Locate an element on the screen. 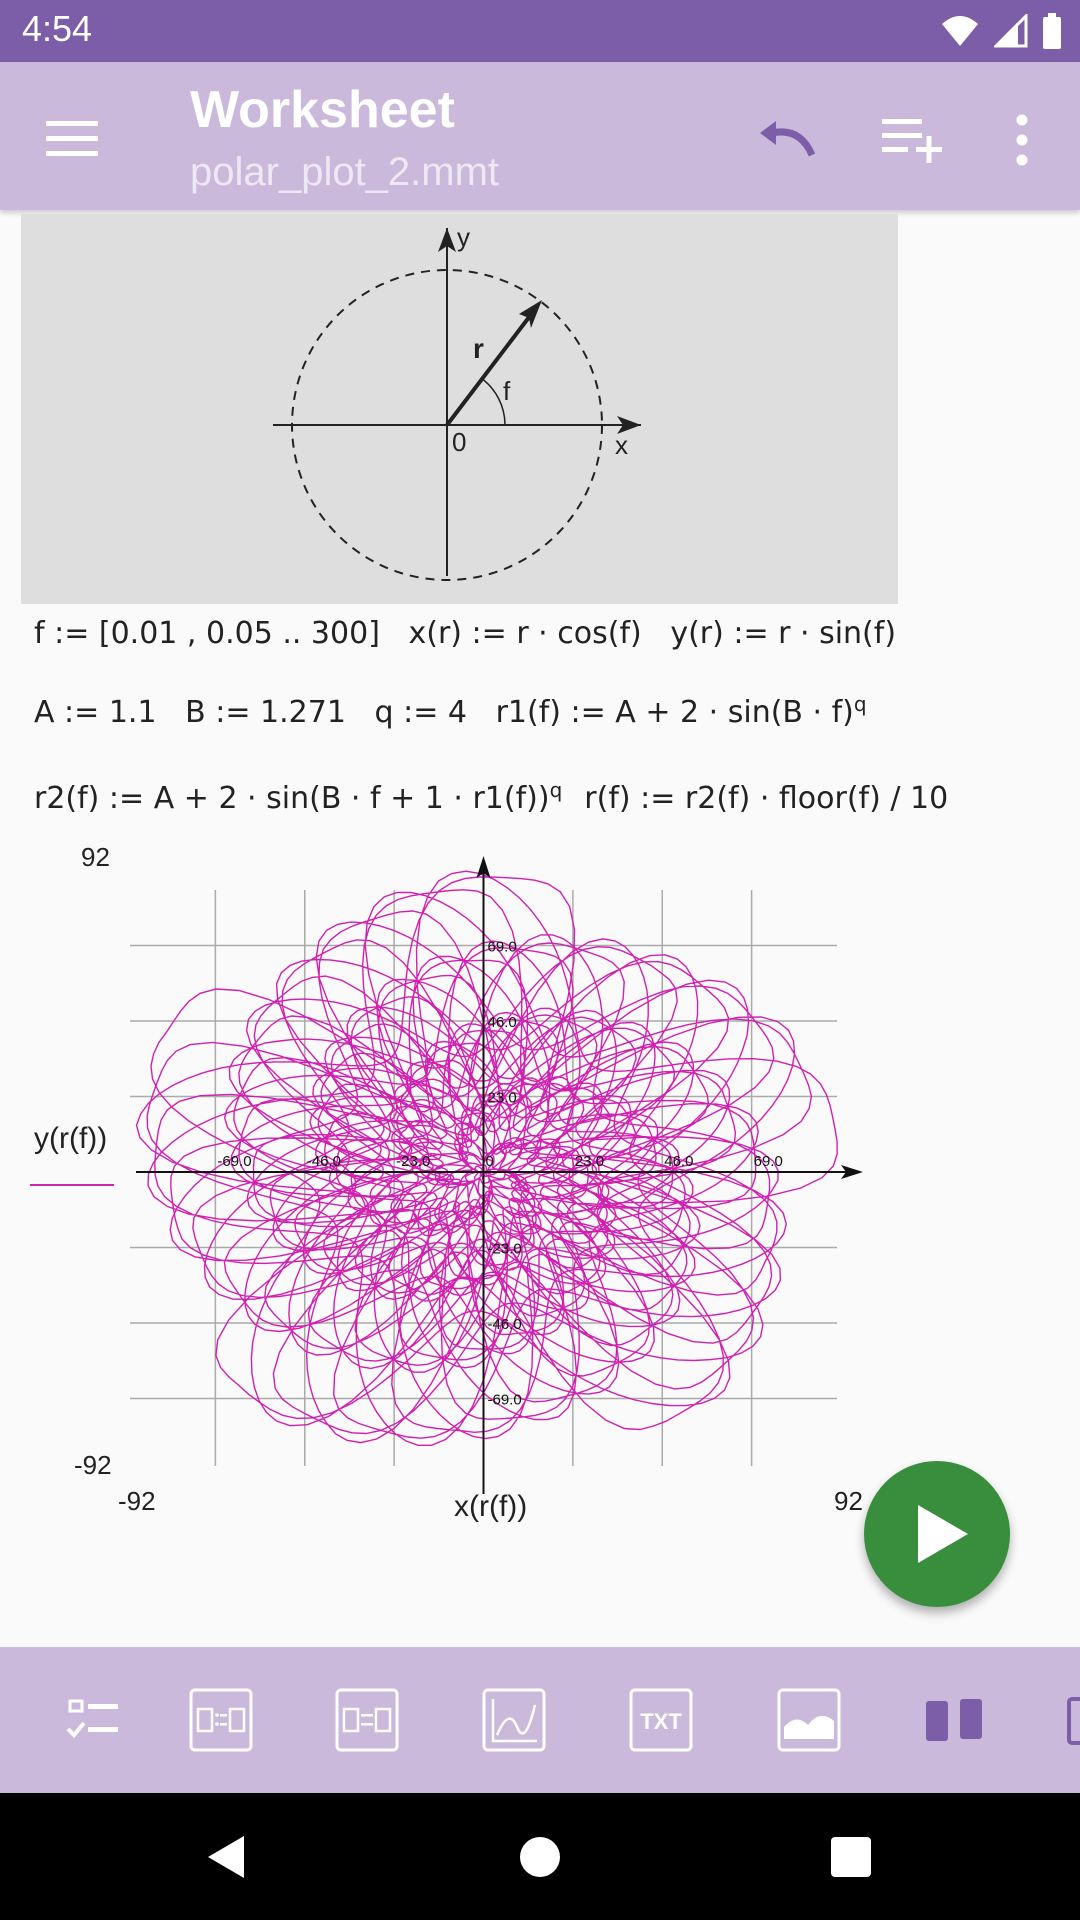 The height and width of the screenshot is (1920, 1080). menu-icon is located at coordinates (72, 138).